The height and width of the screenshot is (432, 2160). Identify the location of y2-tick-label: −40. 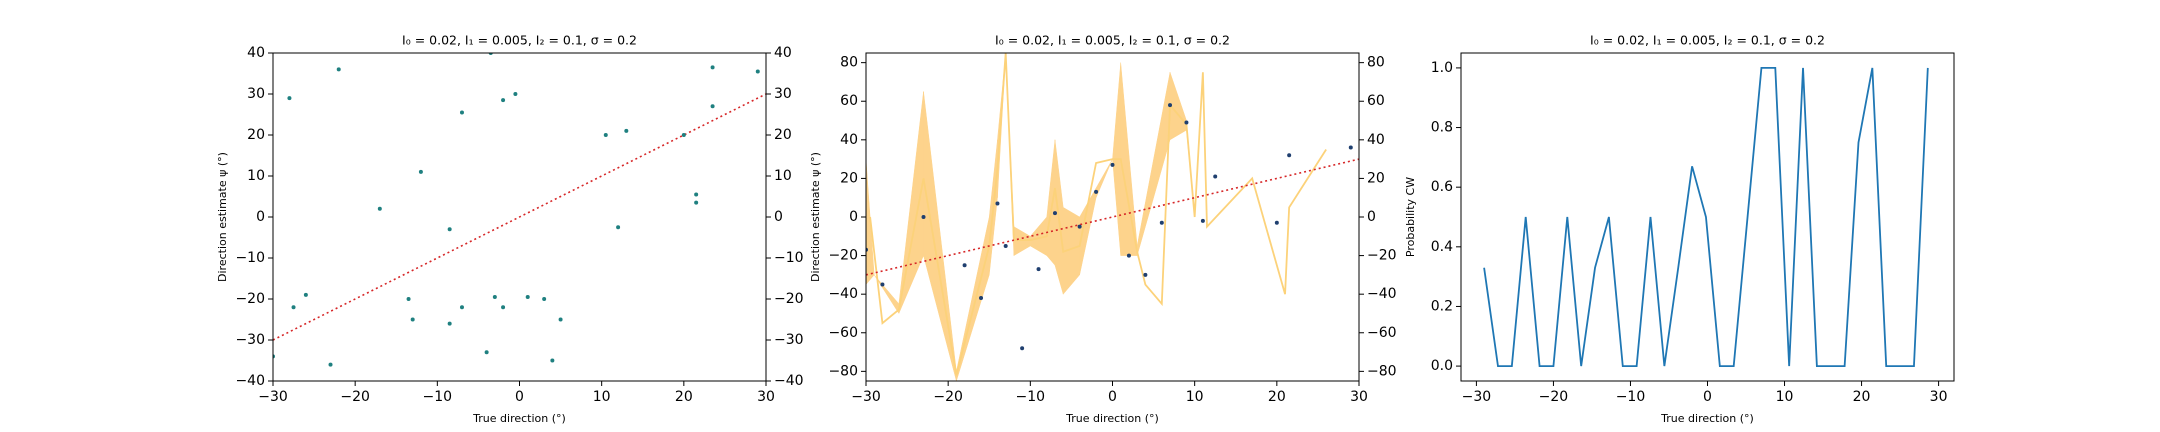
(789, 381).